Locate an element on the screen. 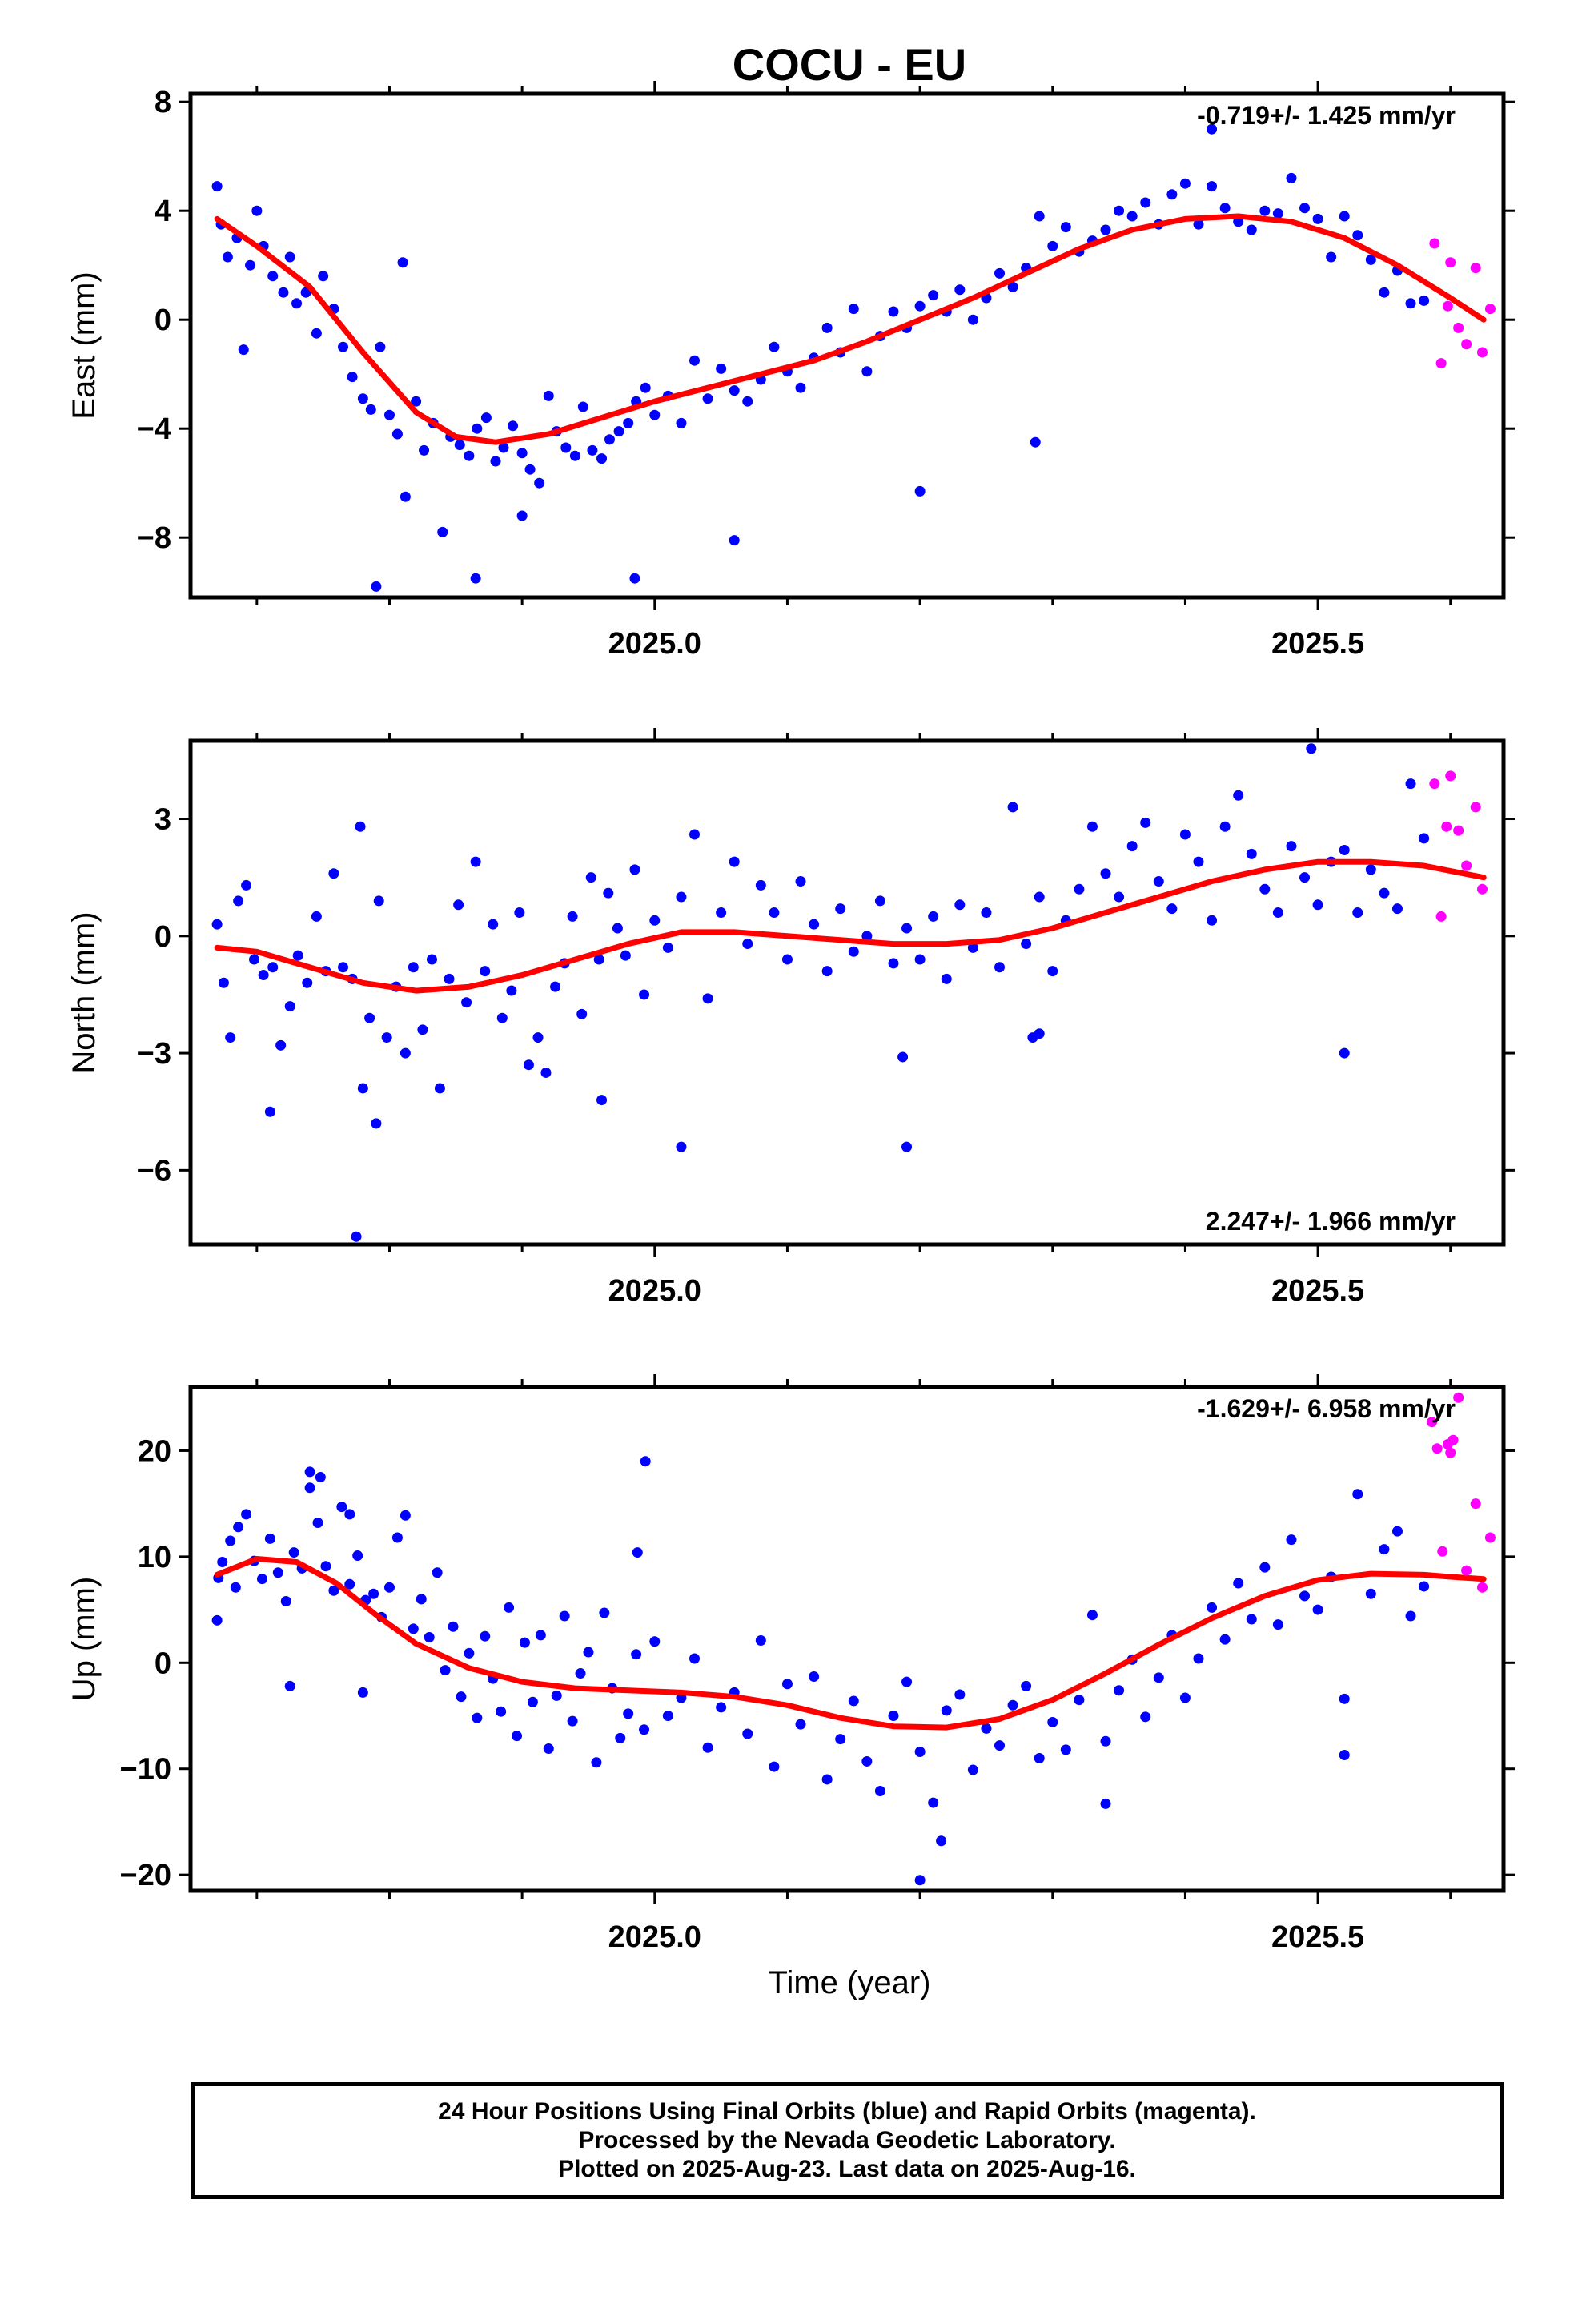 Image resolution: width=1582 pixels, height=2324 pixels. y-tick-label: −8 is located at coordinates (154, 538).